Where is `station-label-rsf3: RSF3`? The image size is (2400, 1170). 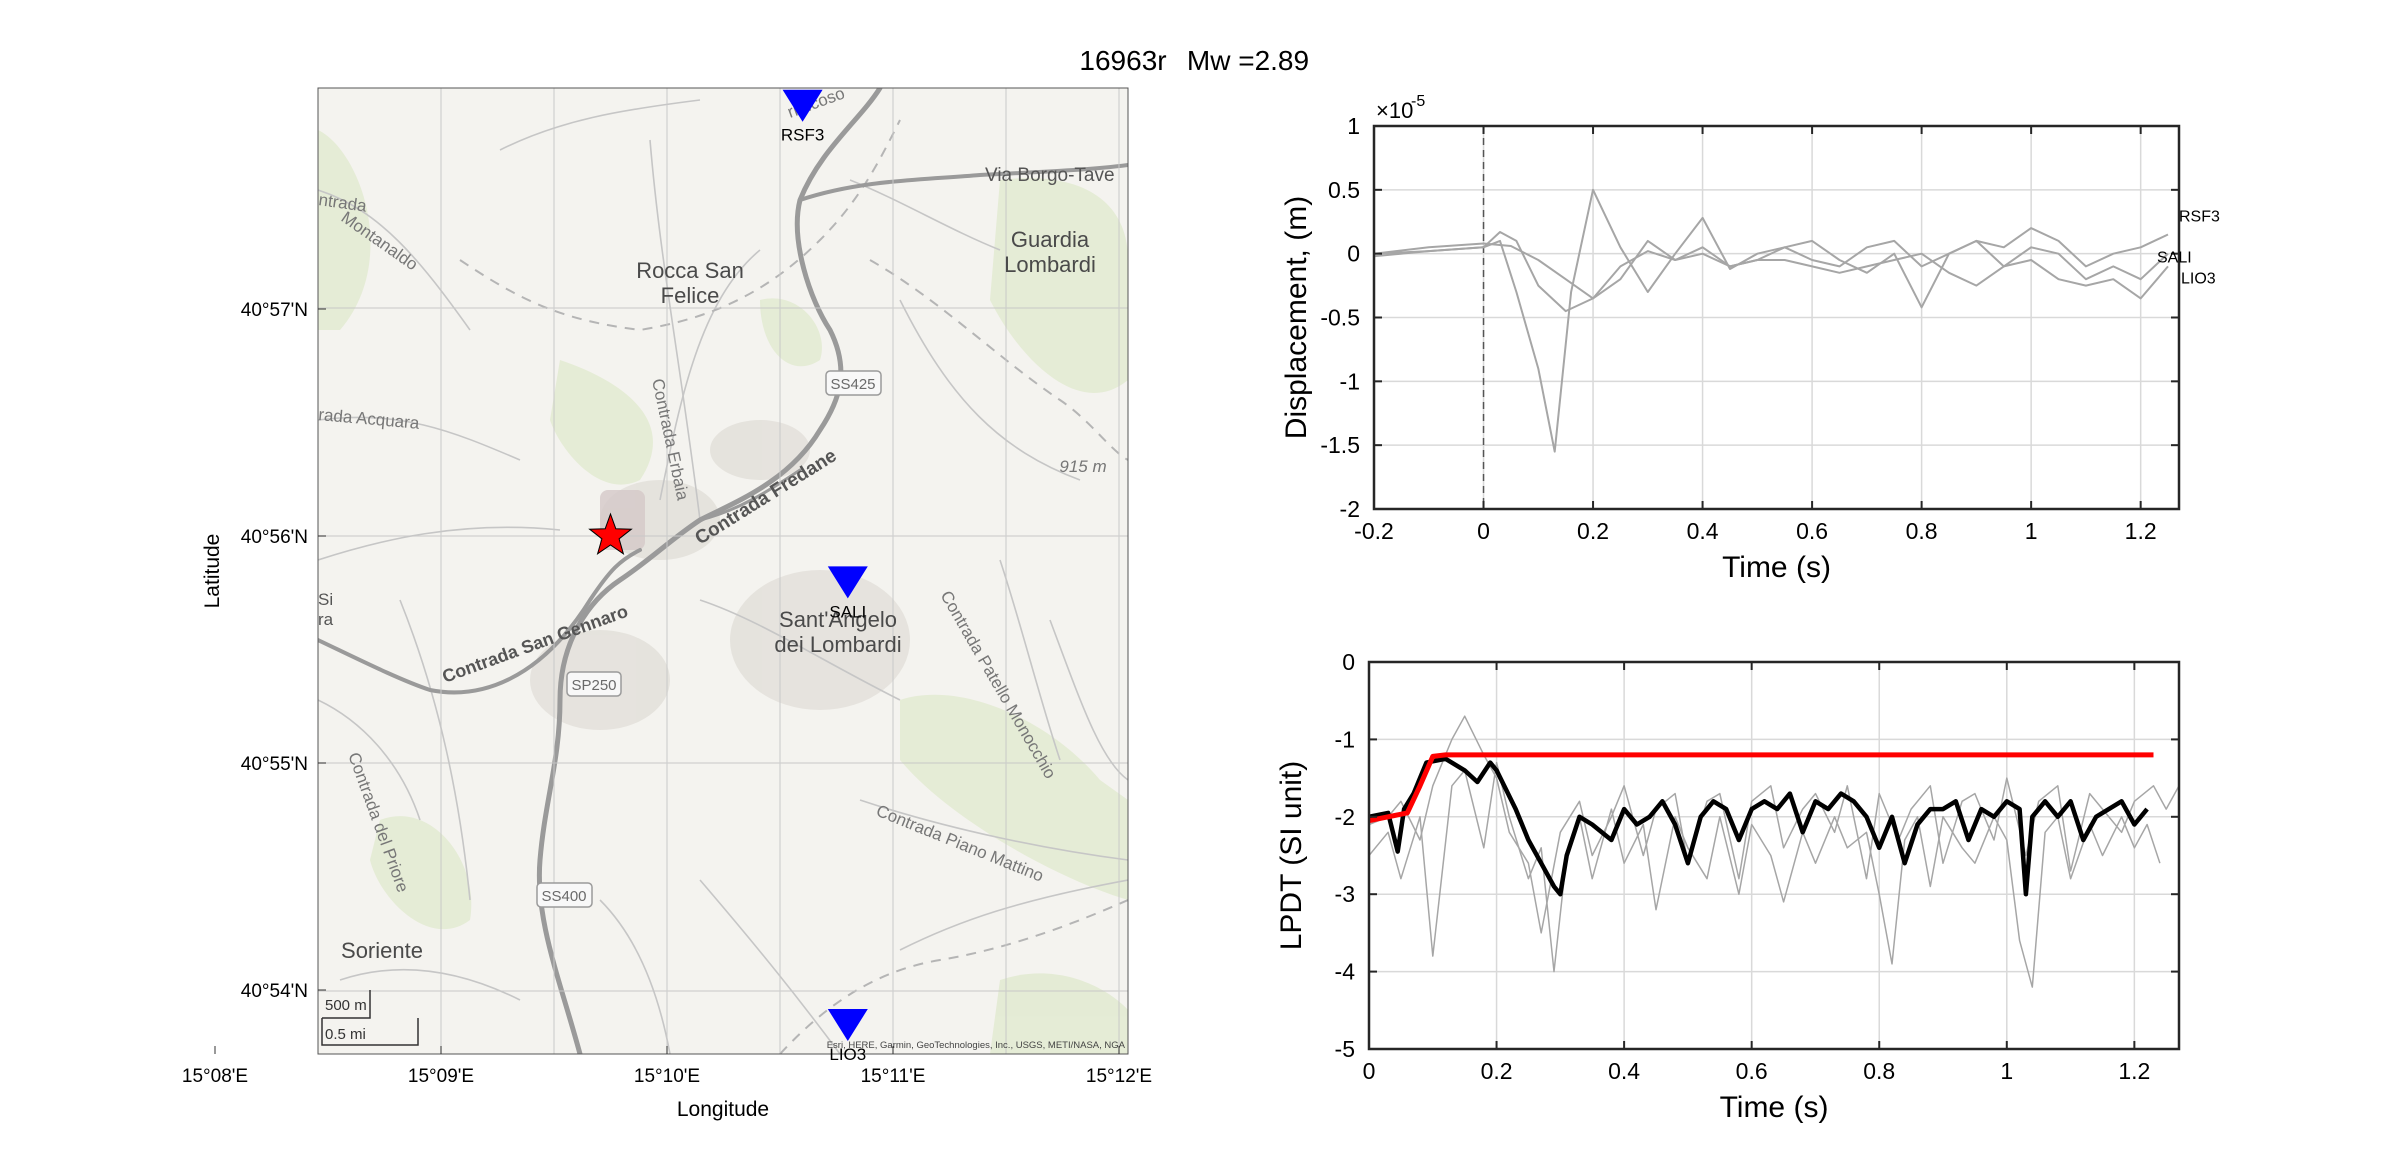
station-label-rsf3: RSF3 is located at coordinates (802, 135).